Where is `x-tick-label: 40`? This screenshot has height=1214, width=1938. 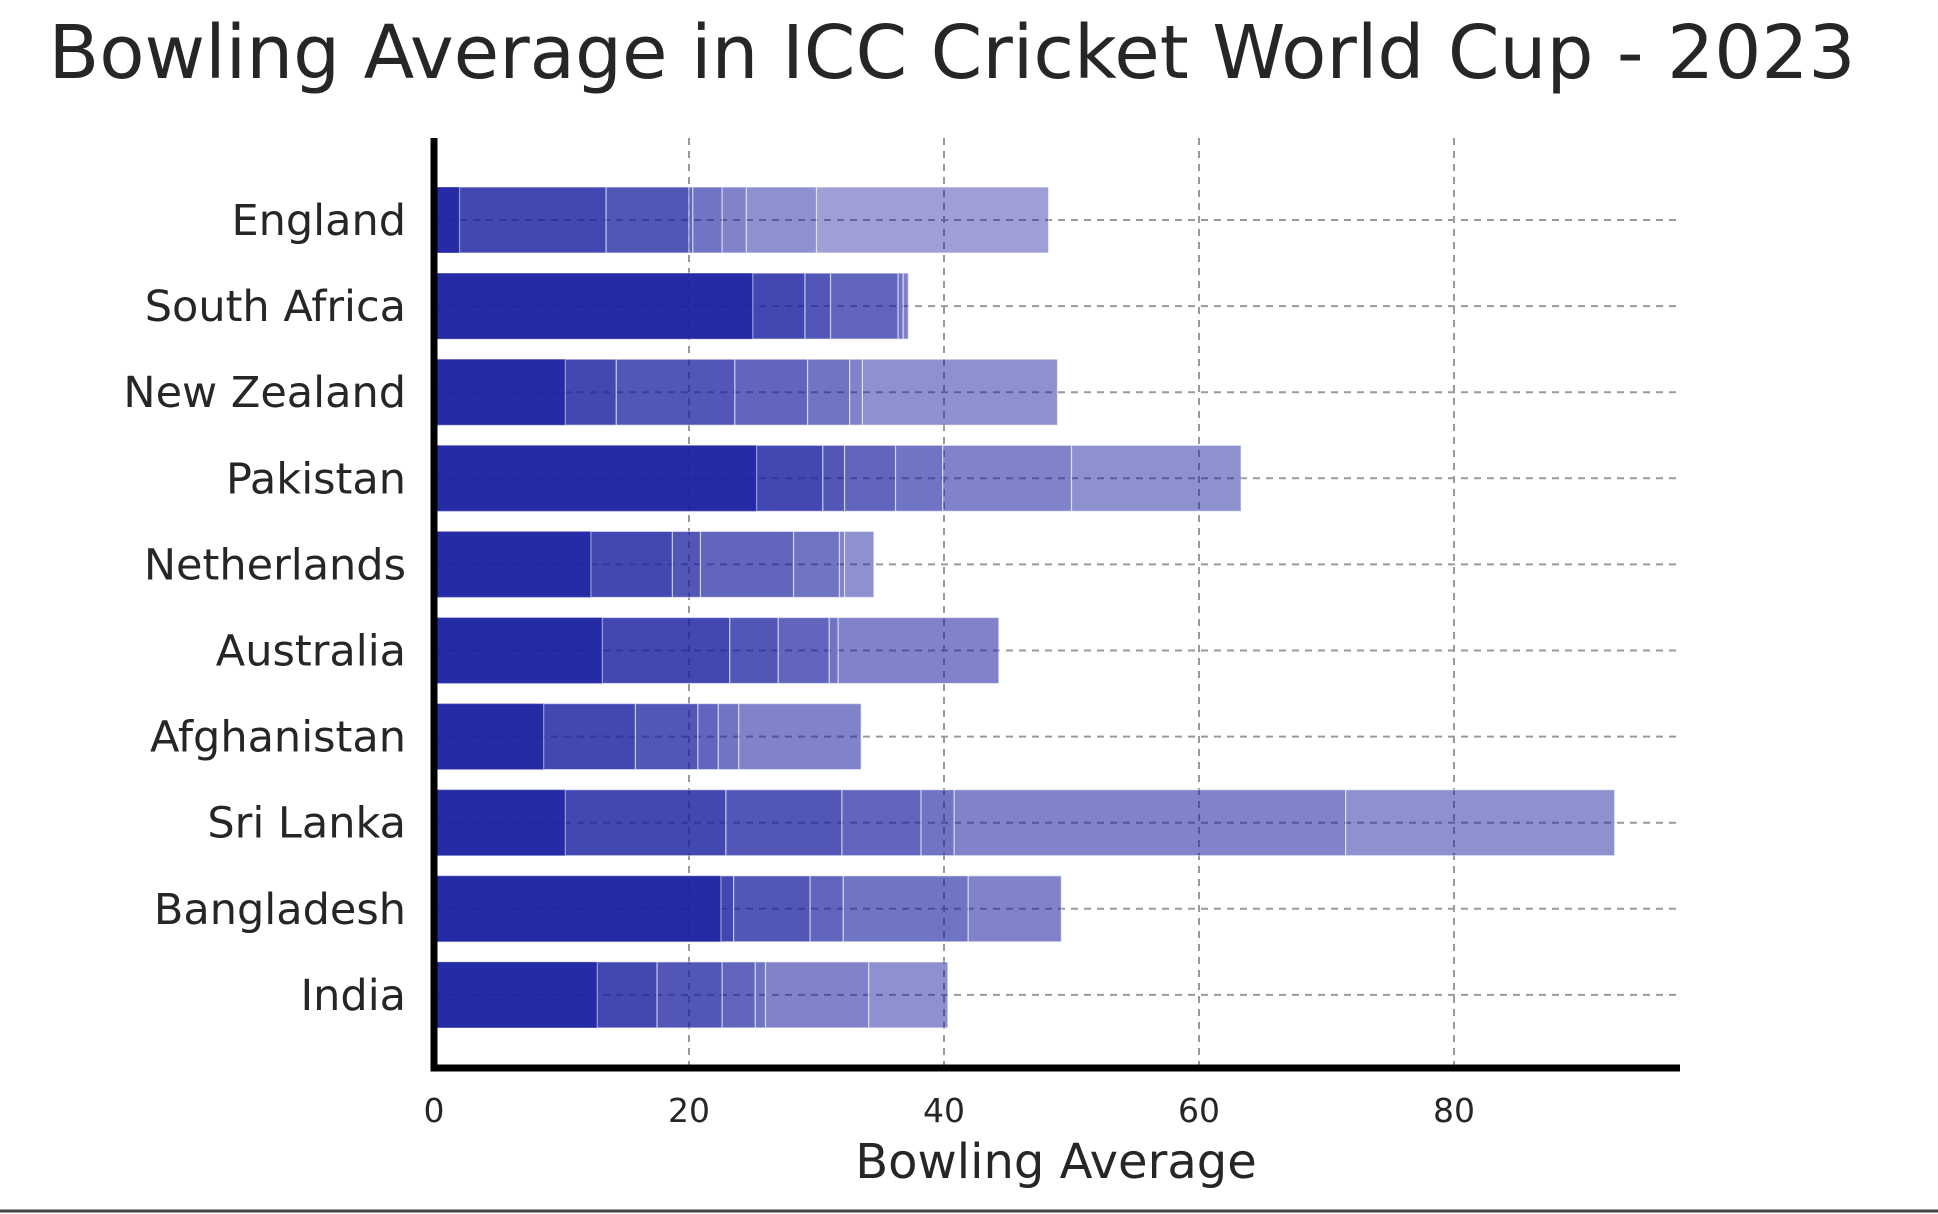
x-tick-label: 40 is located at coordinates (944, 1110).